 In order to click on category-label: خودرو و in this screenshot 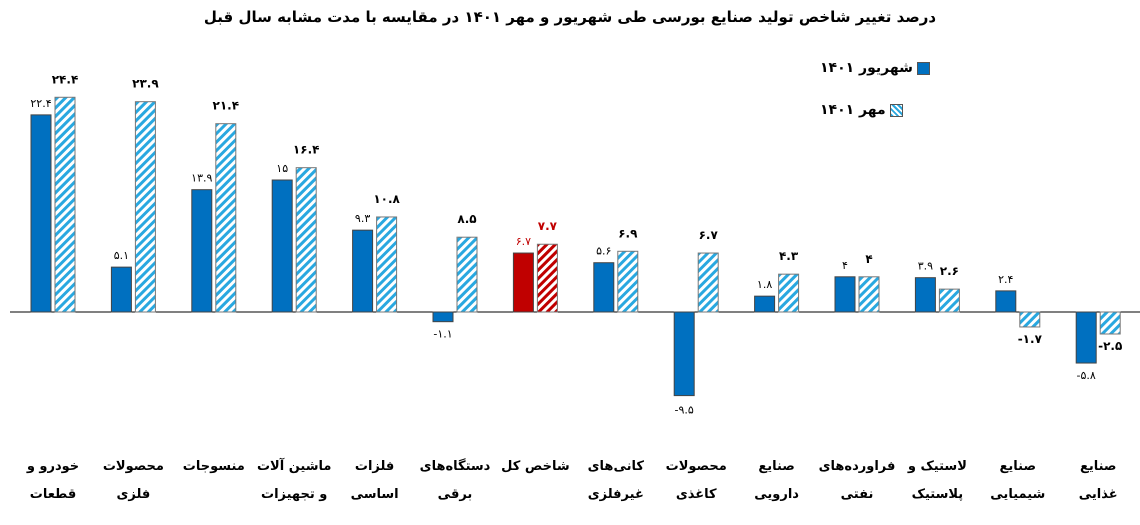, I will do `click(52, 466)`.